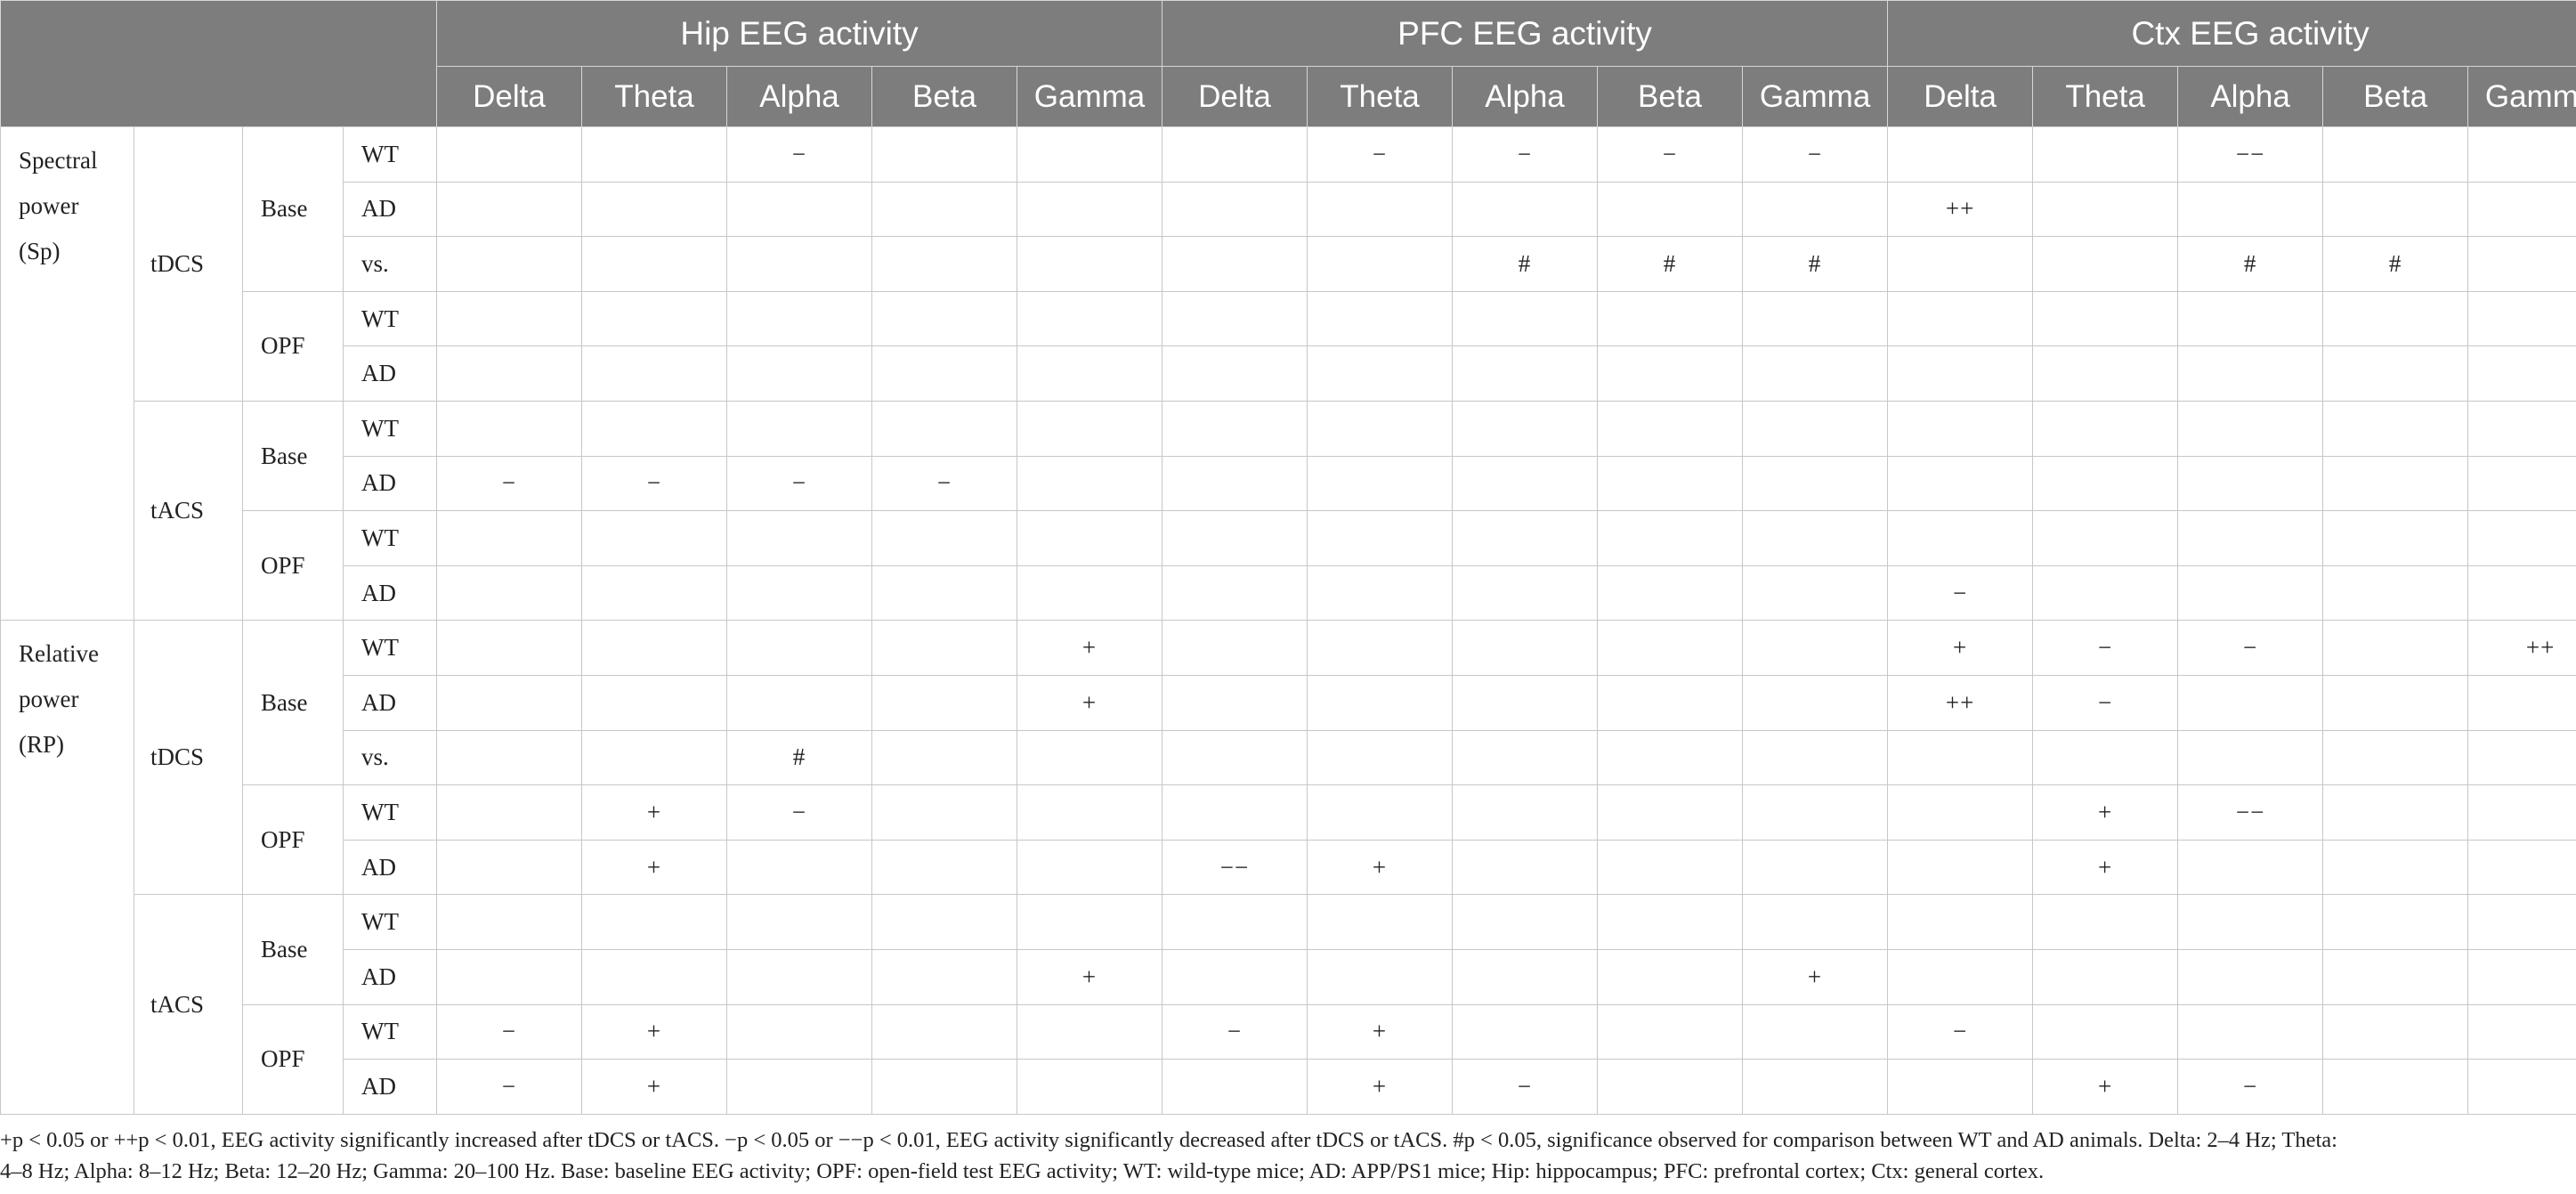 The width and height of the screenshot is (2576, 1194). What do you see at coordinates (799, 96) in the screenshot?
I see `band-header-hip-alpha: Alpha` at bounding box center [799, 96].